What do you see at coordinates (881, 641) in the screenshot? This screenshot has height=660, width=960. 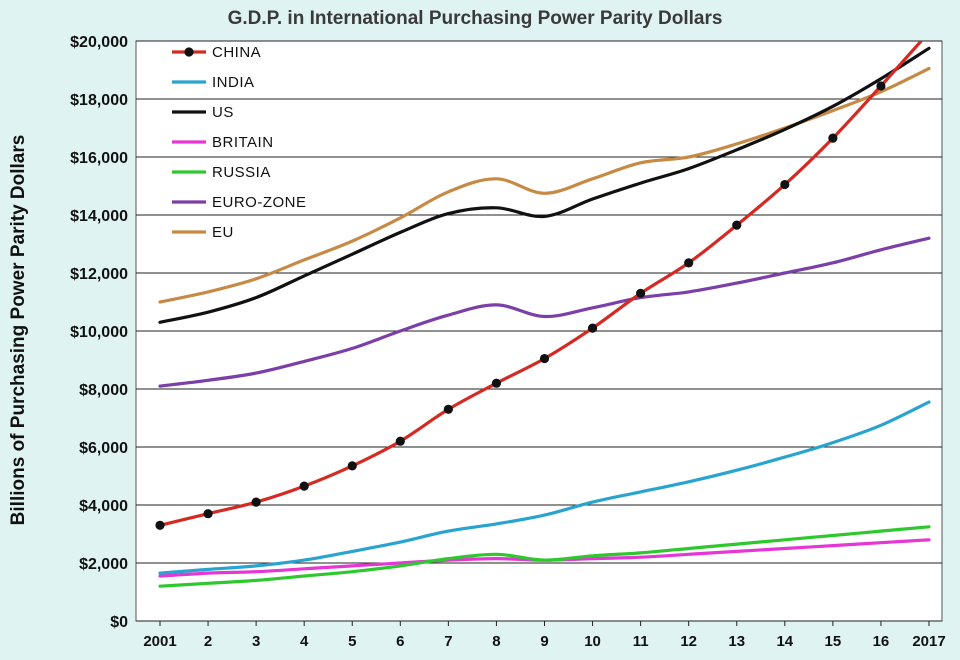 I see `x-tick-label: 16` at bounding box center [881, 641].